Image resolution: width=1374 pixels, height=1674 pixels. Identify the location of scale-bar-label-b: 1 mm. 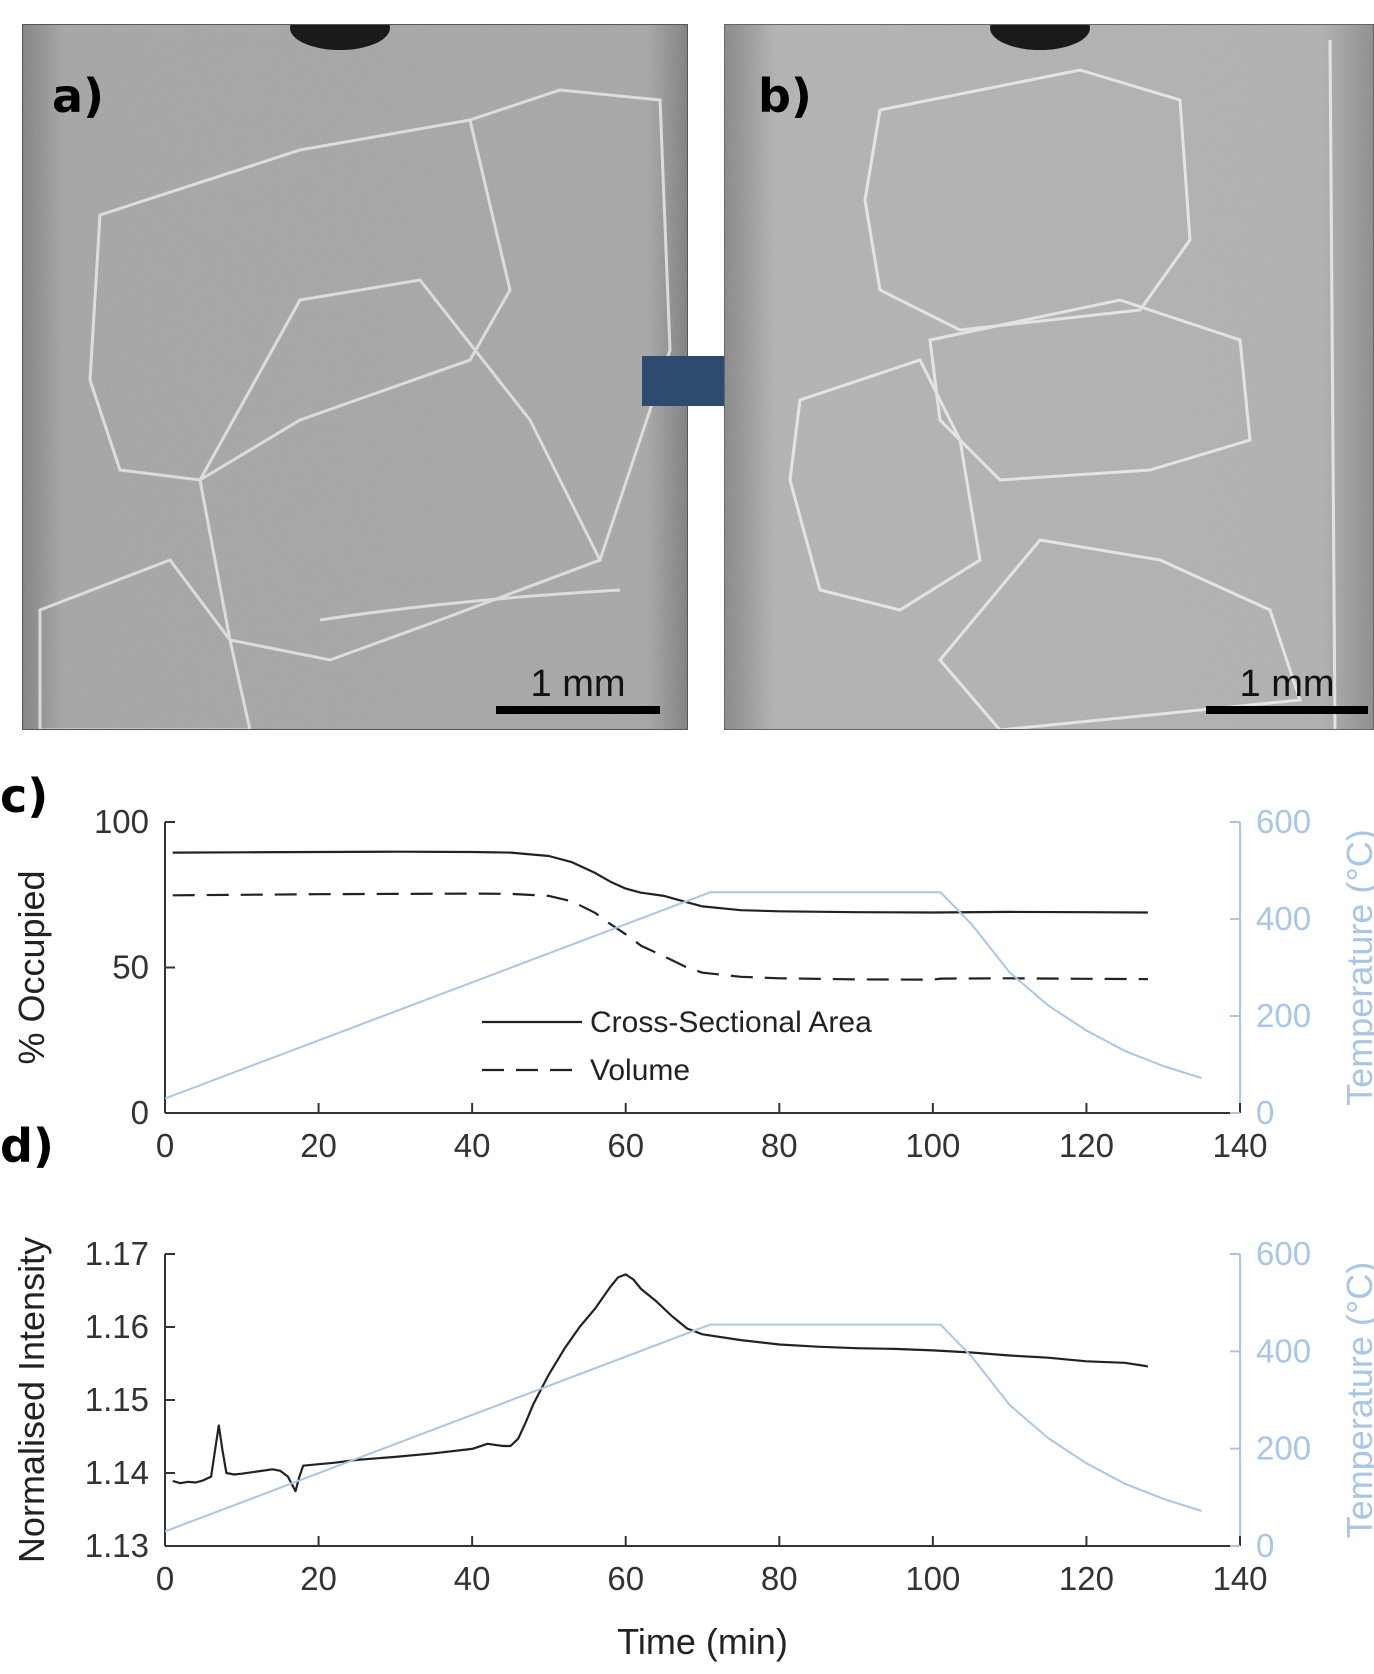
(1287, 684).